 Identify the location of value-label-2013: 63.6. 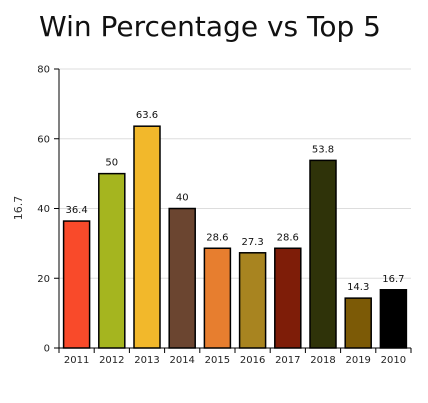
(147, 115).